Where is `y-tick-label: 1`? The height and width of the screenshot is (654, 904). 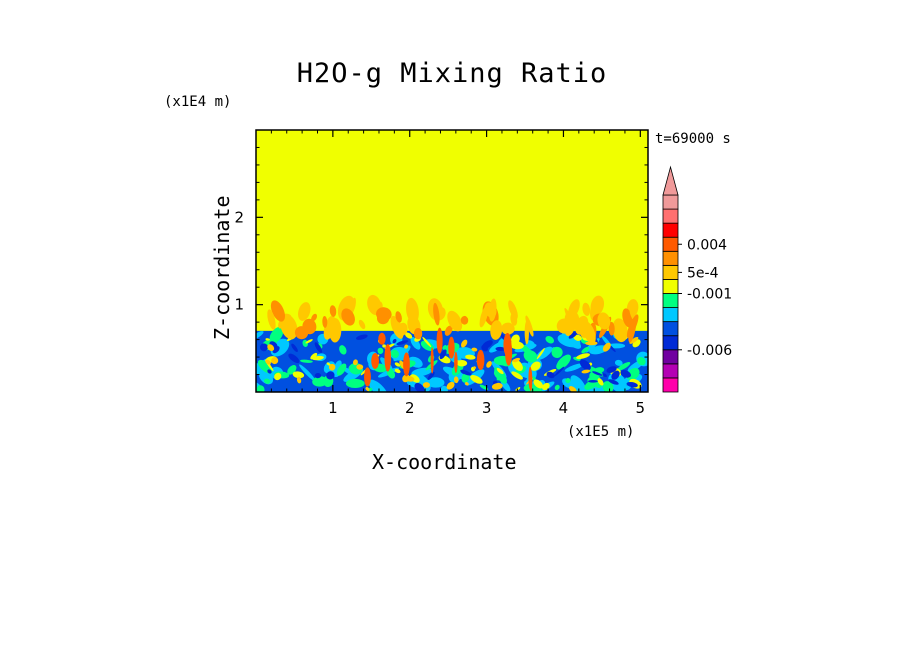
y-tick-label: 1 is located at coordinates (239, 305).